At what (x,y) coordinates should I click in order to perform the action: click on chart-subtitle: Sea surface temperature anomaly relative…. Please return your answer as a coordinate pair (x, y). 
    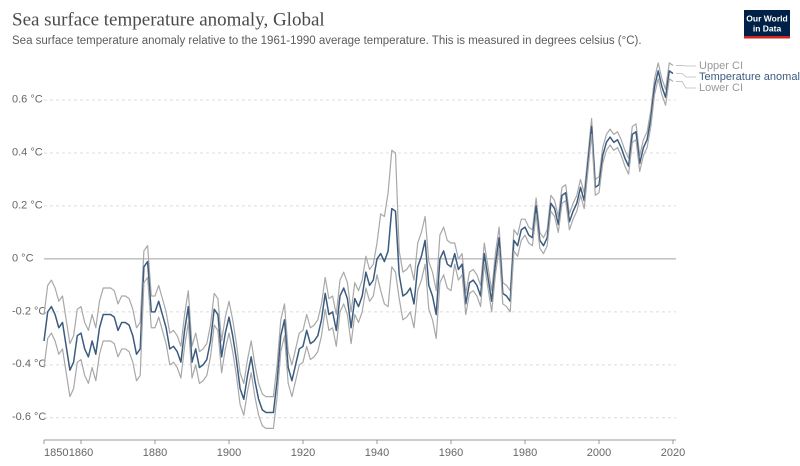
    Looking at the image, I should click on (327, 41).